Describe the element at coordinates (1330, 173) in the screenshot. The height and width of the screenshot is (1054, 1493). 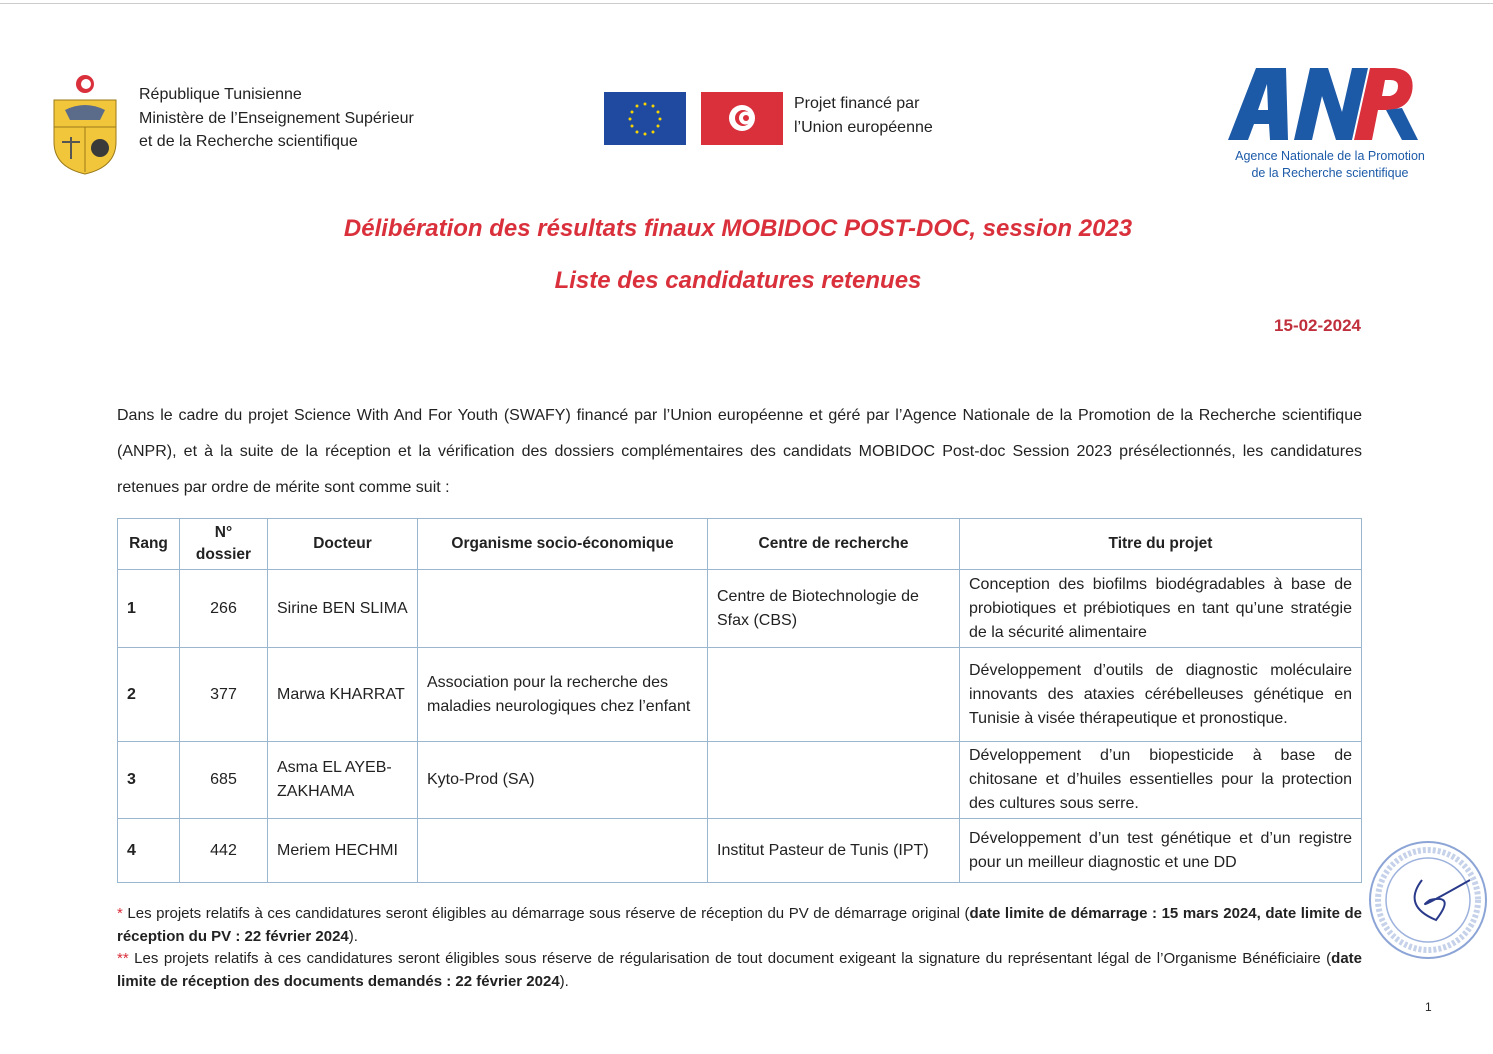
I see `anpr-line-2: de la Recherche scientifique` at that location.